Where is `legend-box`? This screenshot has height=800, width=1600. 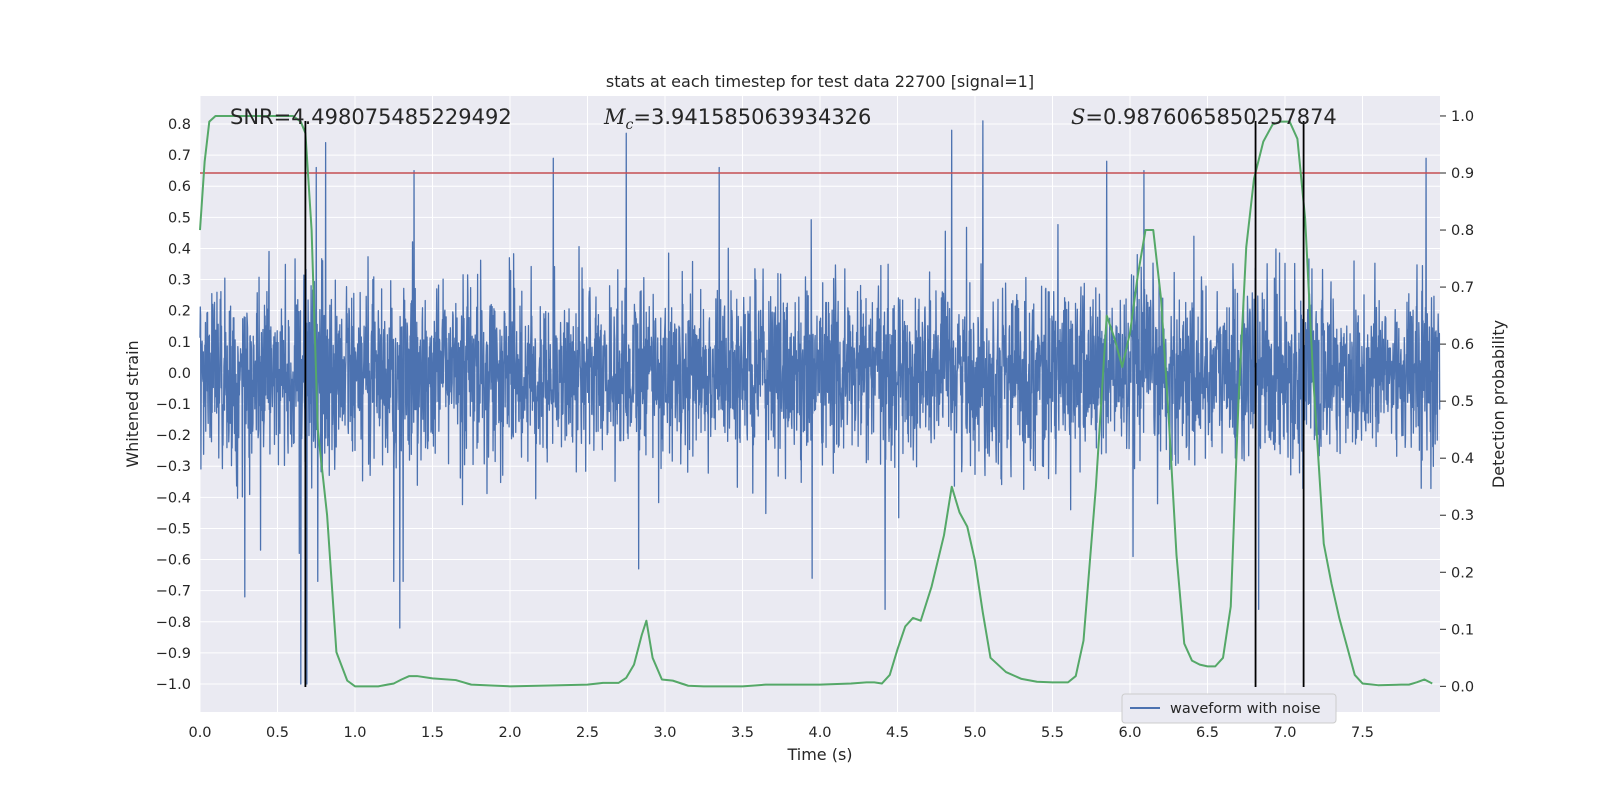 legend-box is located at coordinates (1229, 708).